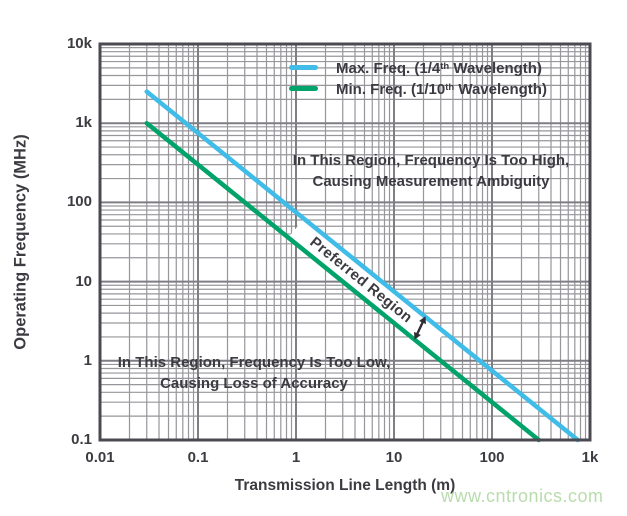 Image resolution: width=627 pixels, height=516 pixels. I want to click on y-axis-title: Operating Frequency (MHz), so click(20, 242).